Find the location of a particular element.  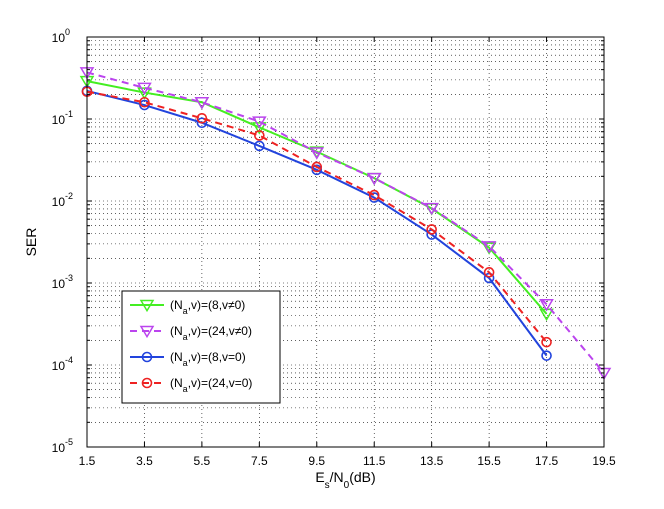

legend-entry: (Na,v)=(8,v≠0) is located at coordinates (187, 307).